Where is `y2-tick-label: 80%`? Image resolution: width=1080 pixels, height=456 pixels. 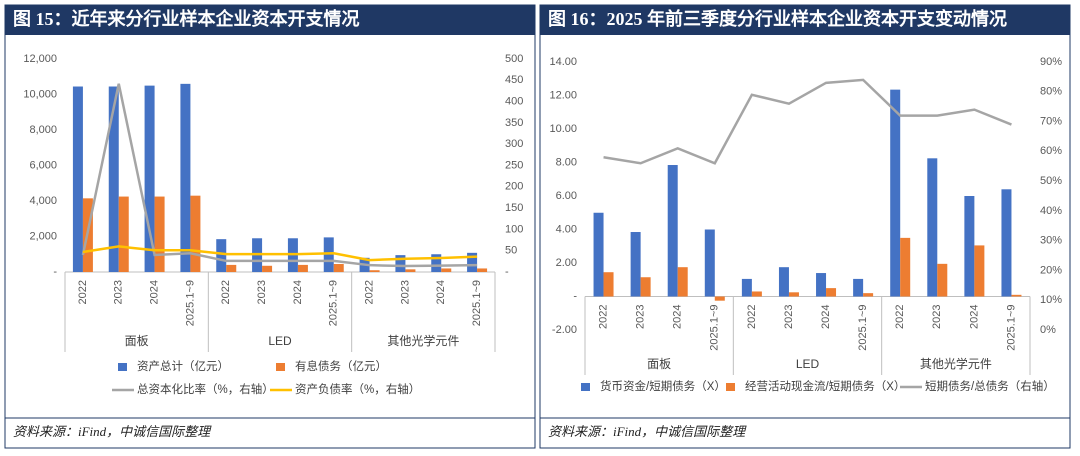
y2-tick-label: 80% is located at coordinates (1051, 92).